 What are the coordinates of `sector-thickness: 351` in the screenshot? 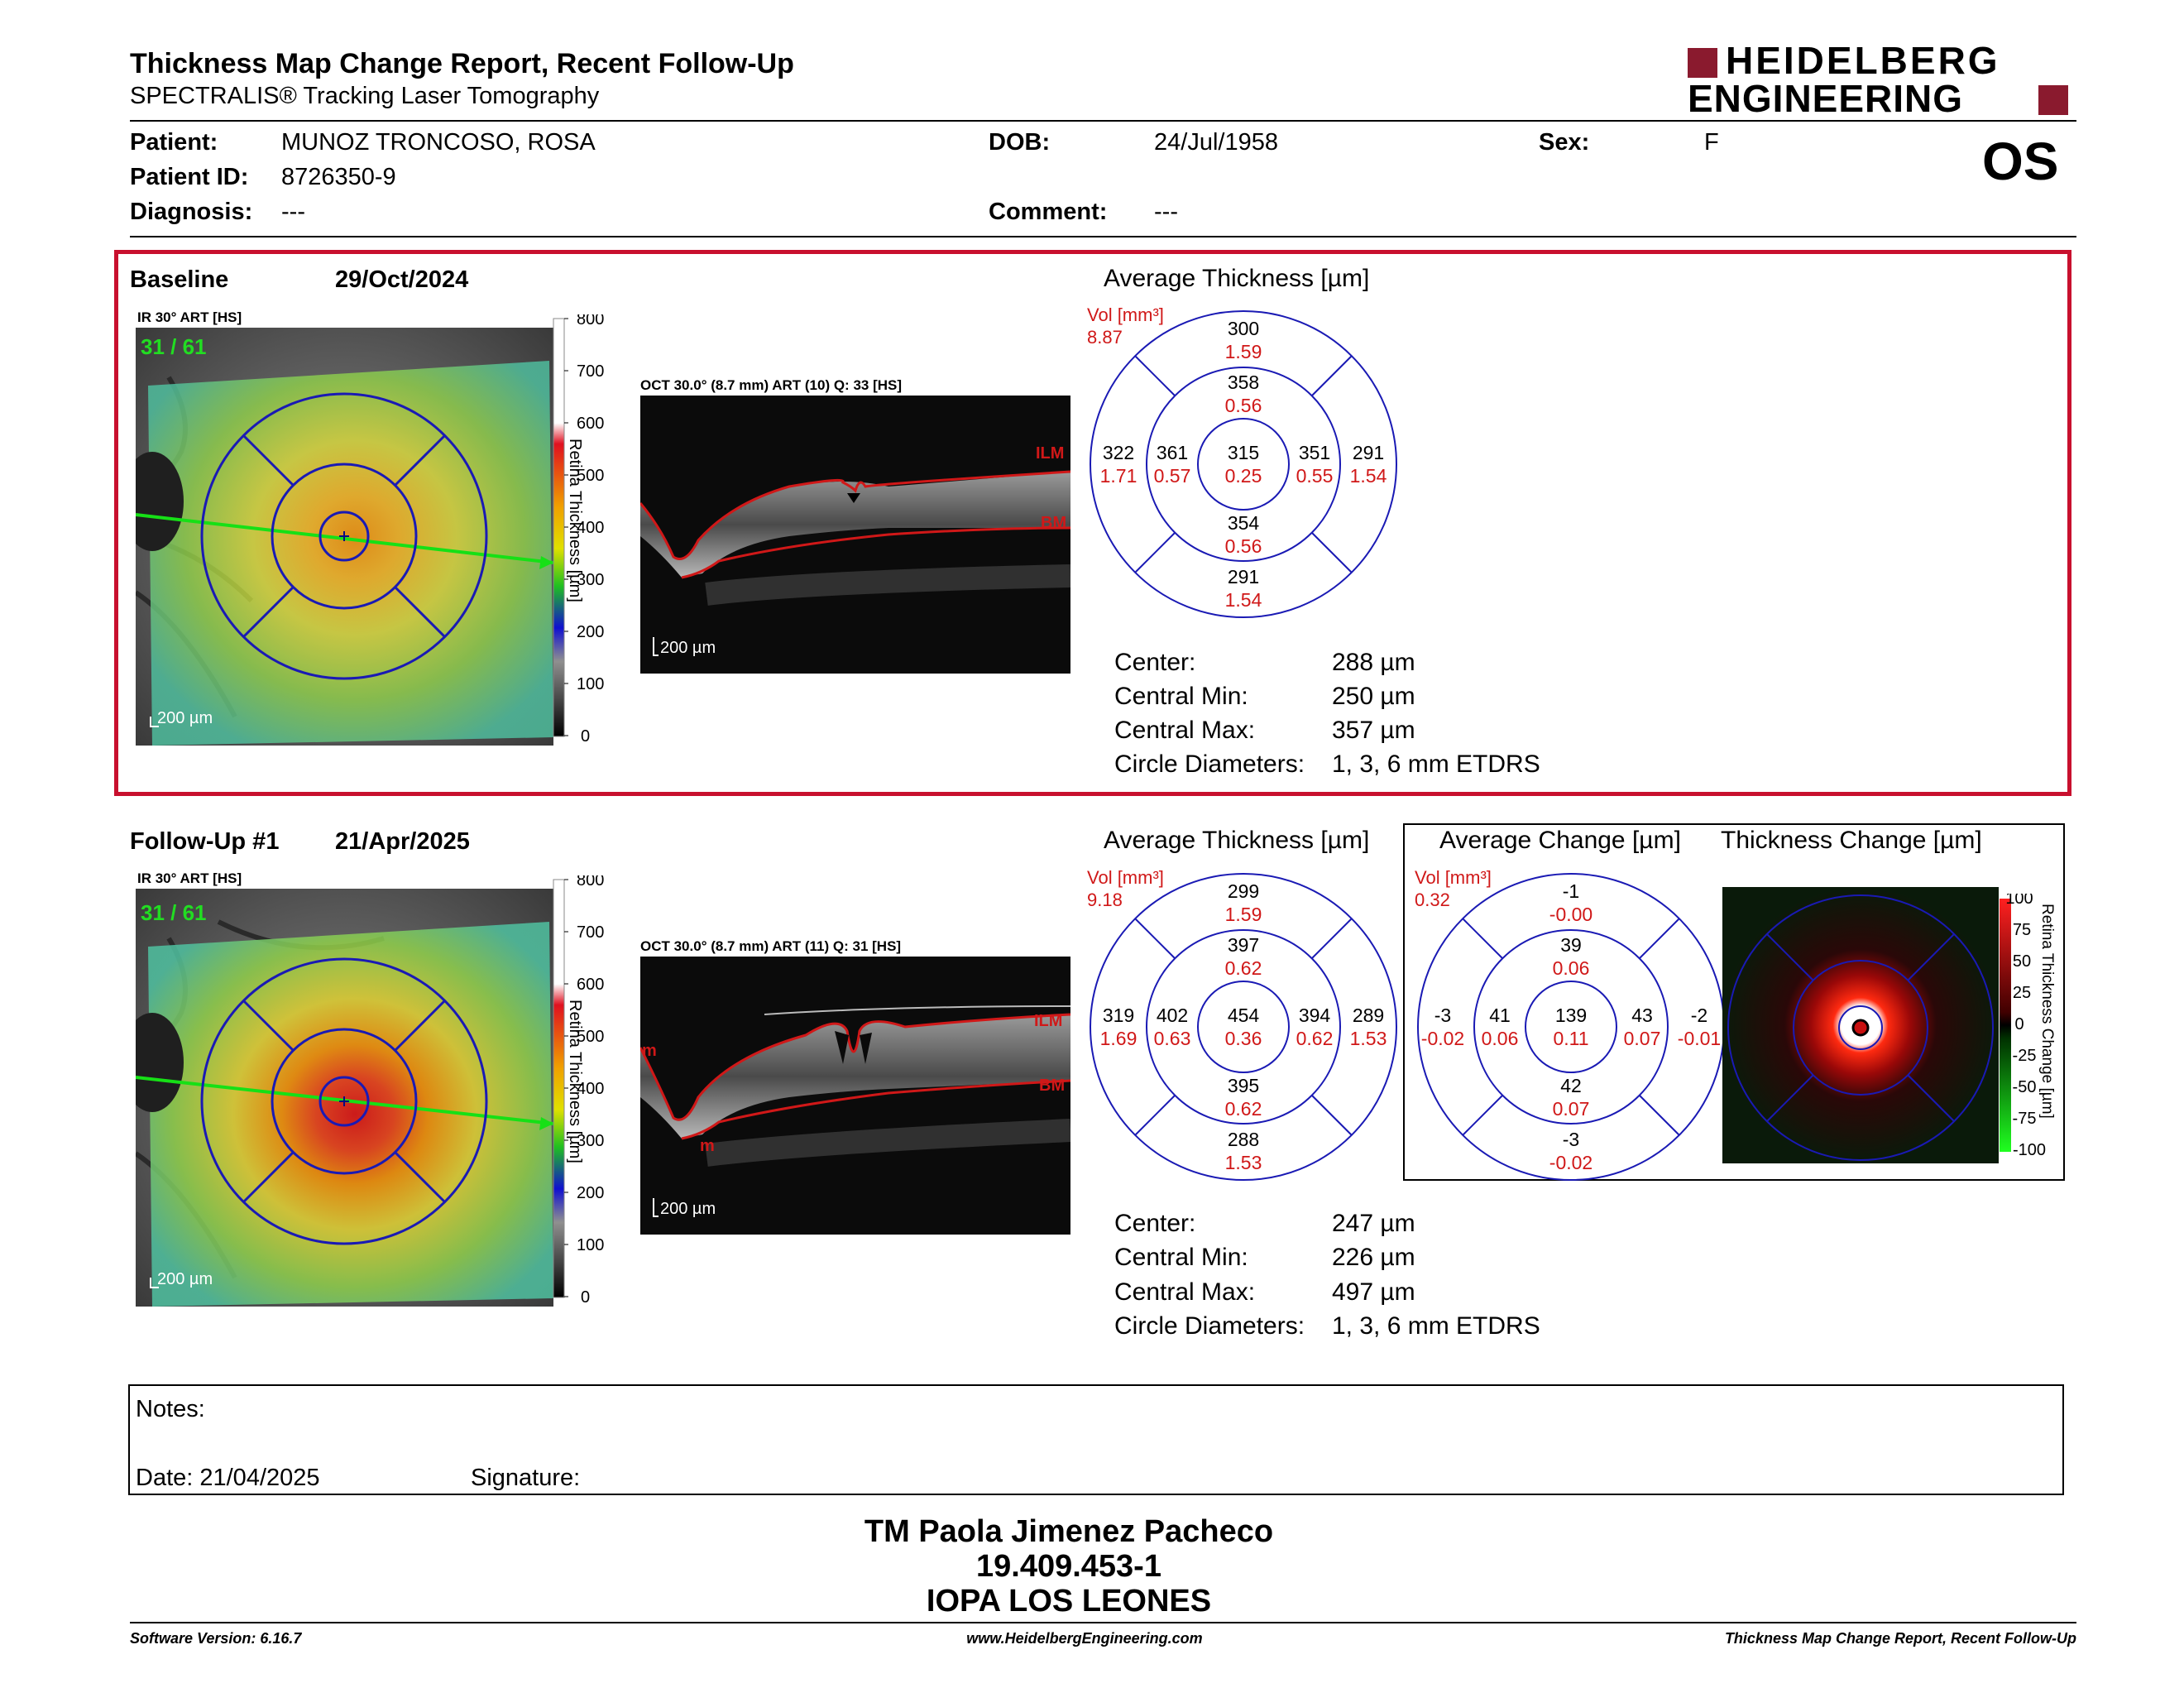 It's located at (1314, 452).